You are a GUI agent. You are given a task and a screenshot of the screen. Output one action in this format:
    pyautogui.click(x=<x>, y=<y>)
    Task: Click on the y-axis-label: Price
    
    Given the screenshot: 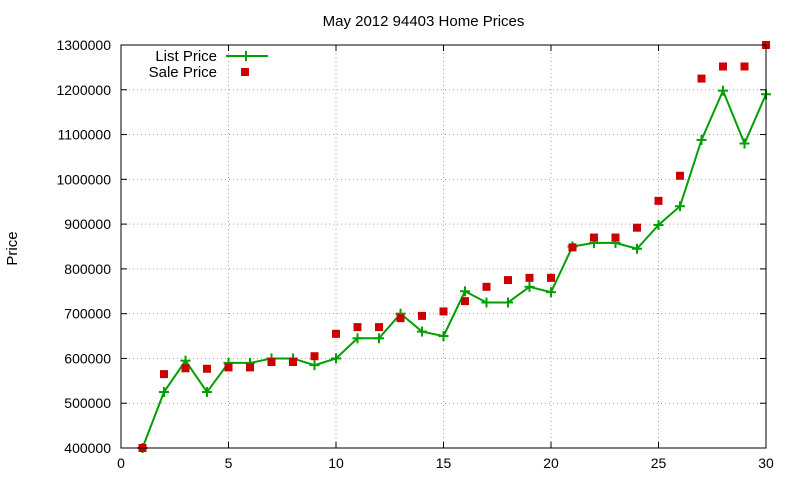 What is the action you would take?
    pyautogui.click(x=12, y=248)
    